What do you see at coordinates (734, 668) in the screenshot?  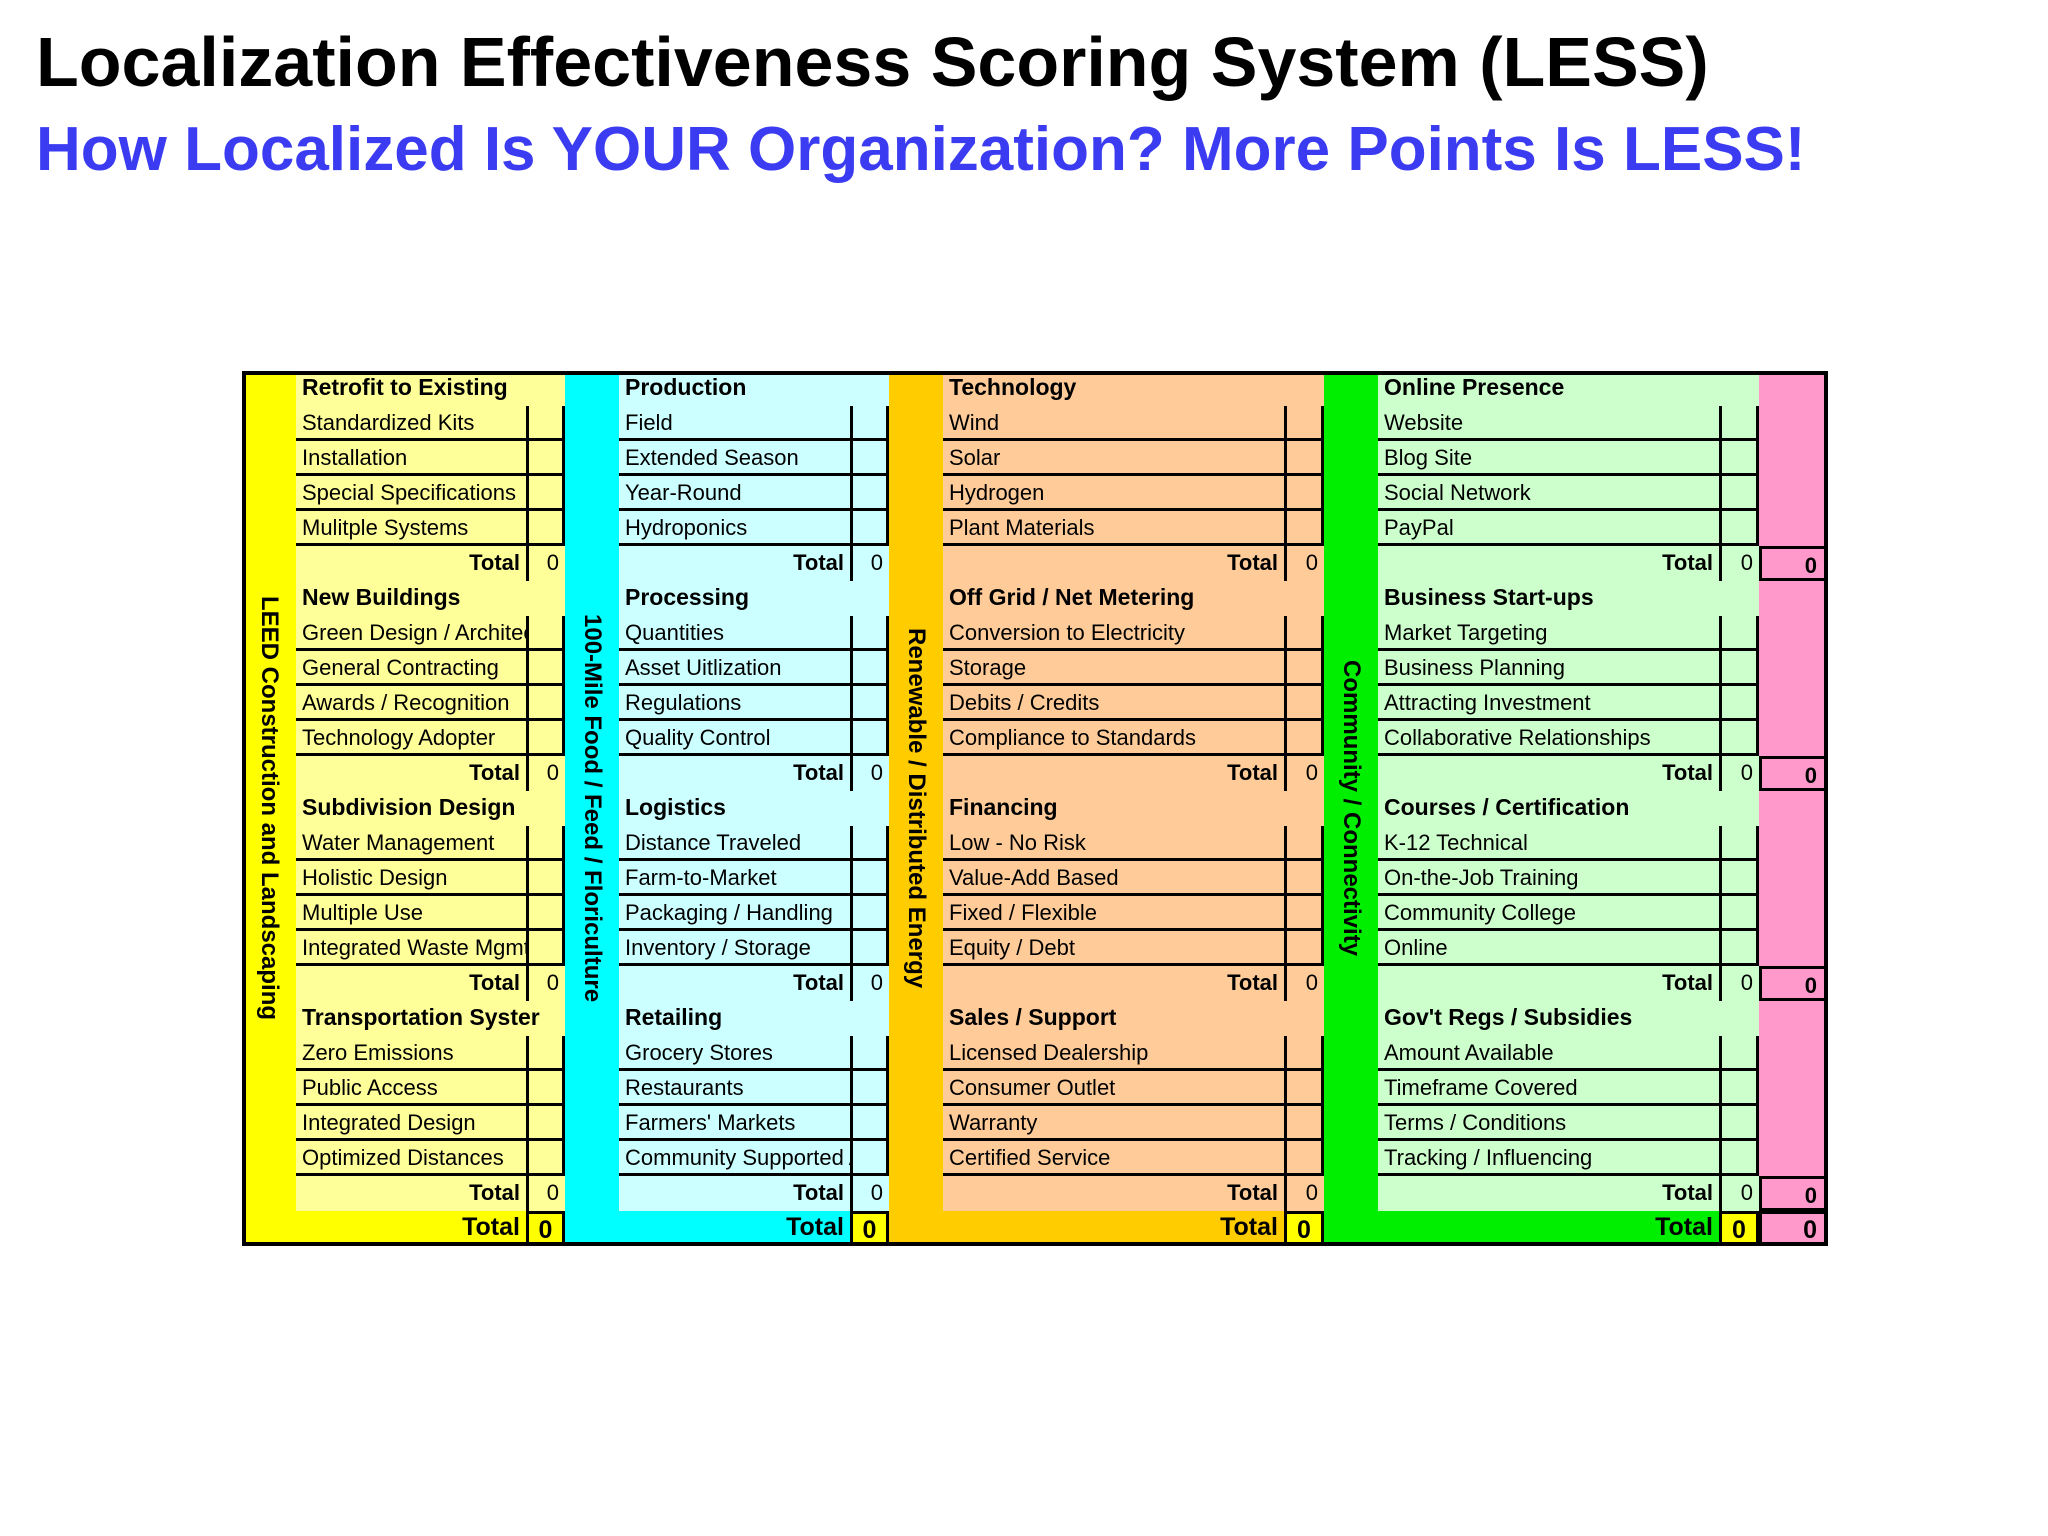 I see `item-label: Asset Uitlization` at bounding box center [734, 668].